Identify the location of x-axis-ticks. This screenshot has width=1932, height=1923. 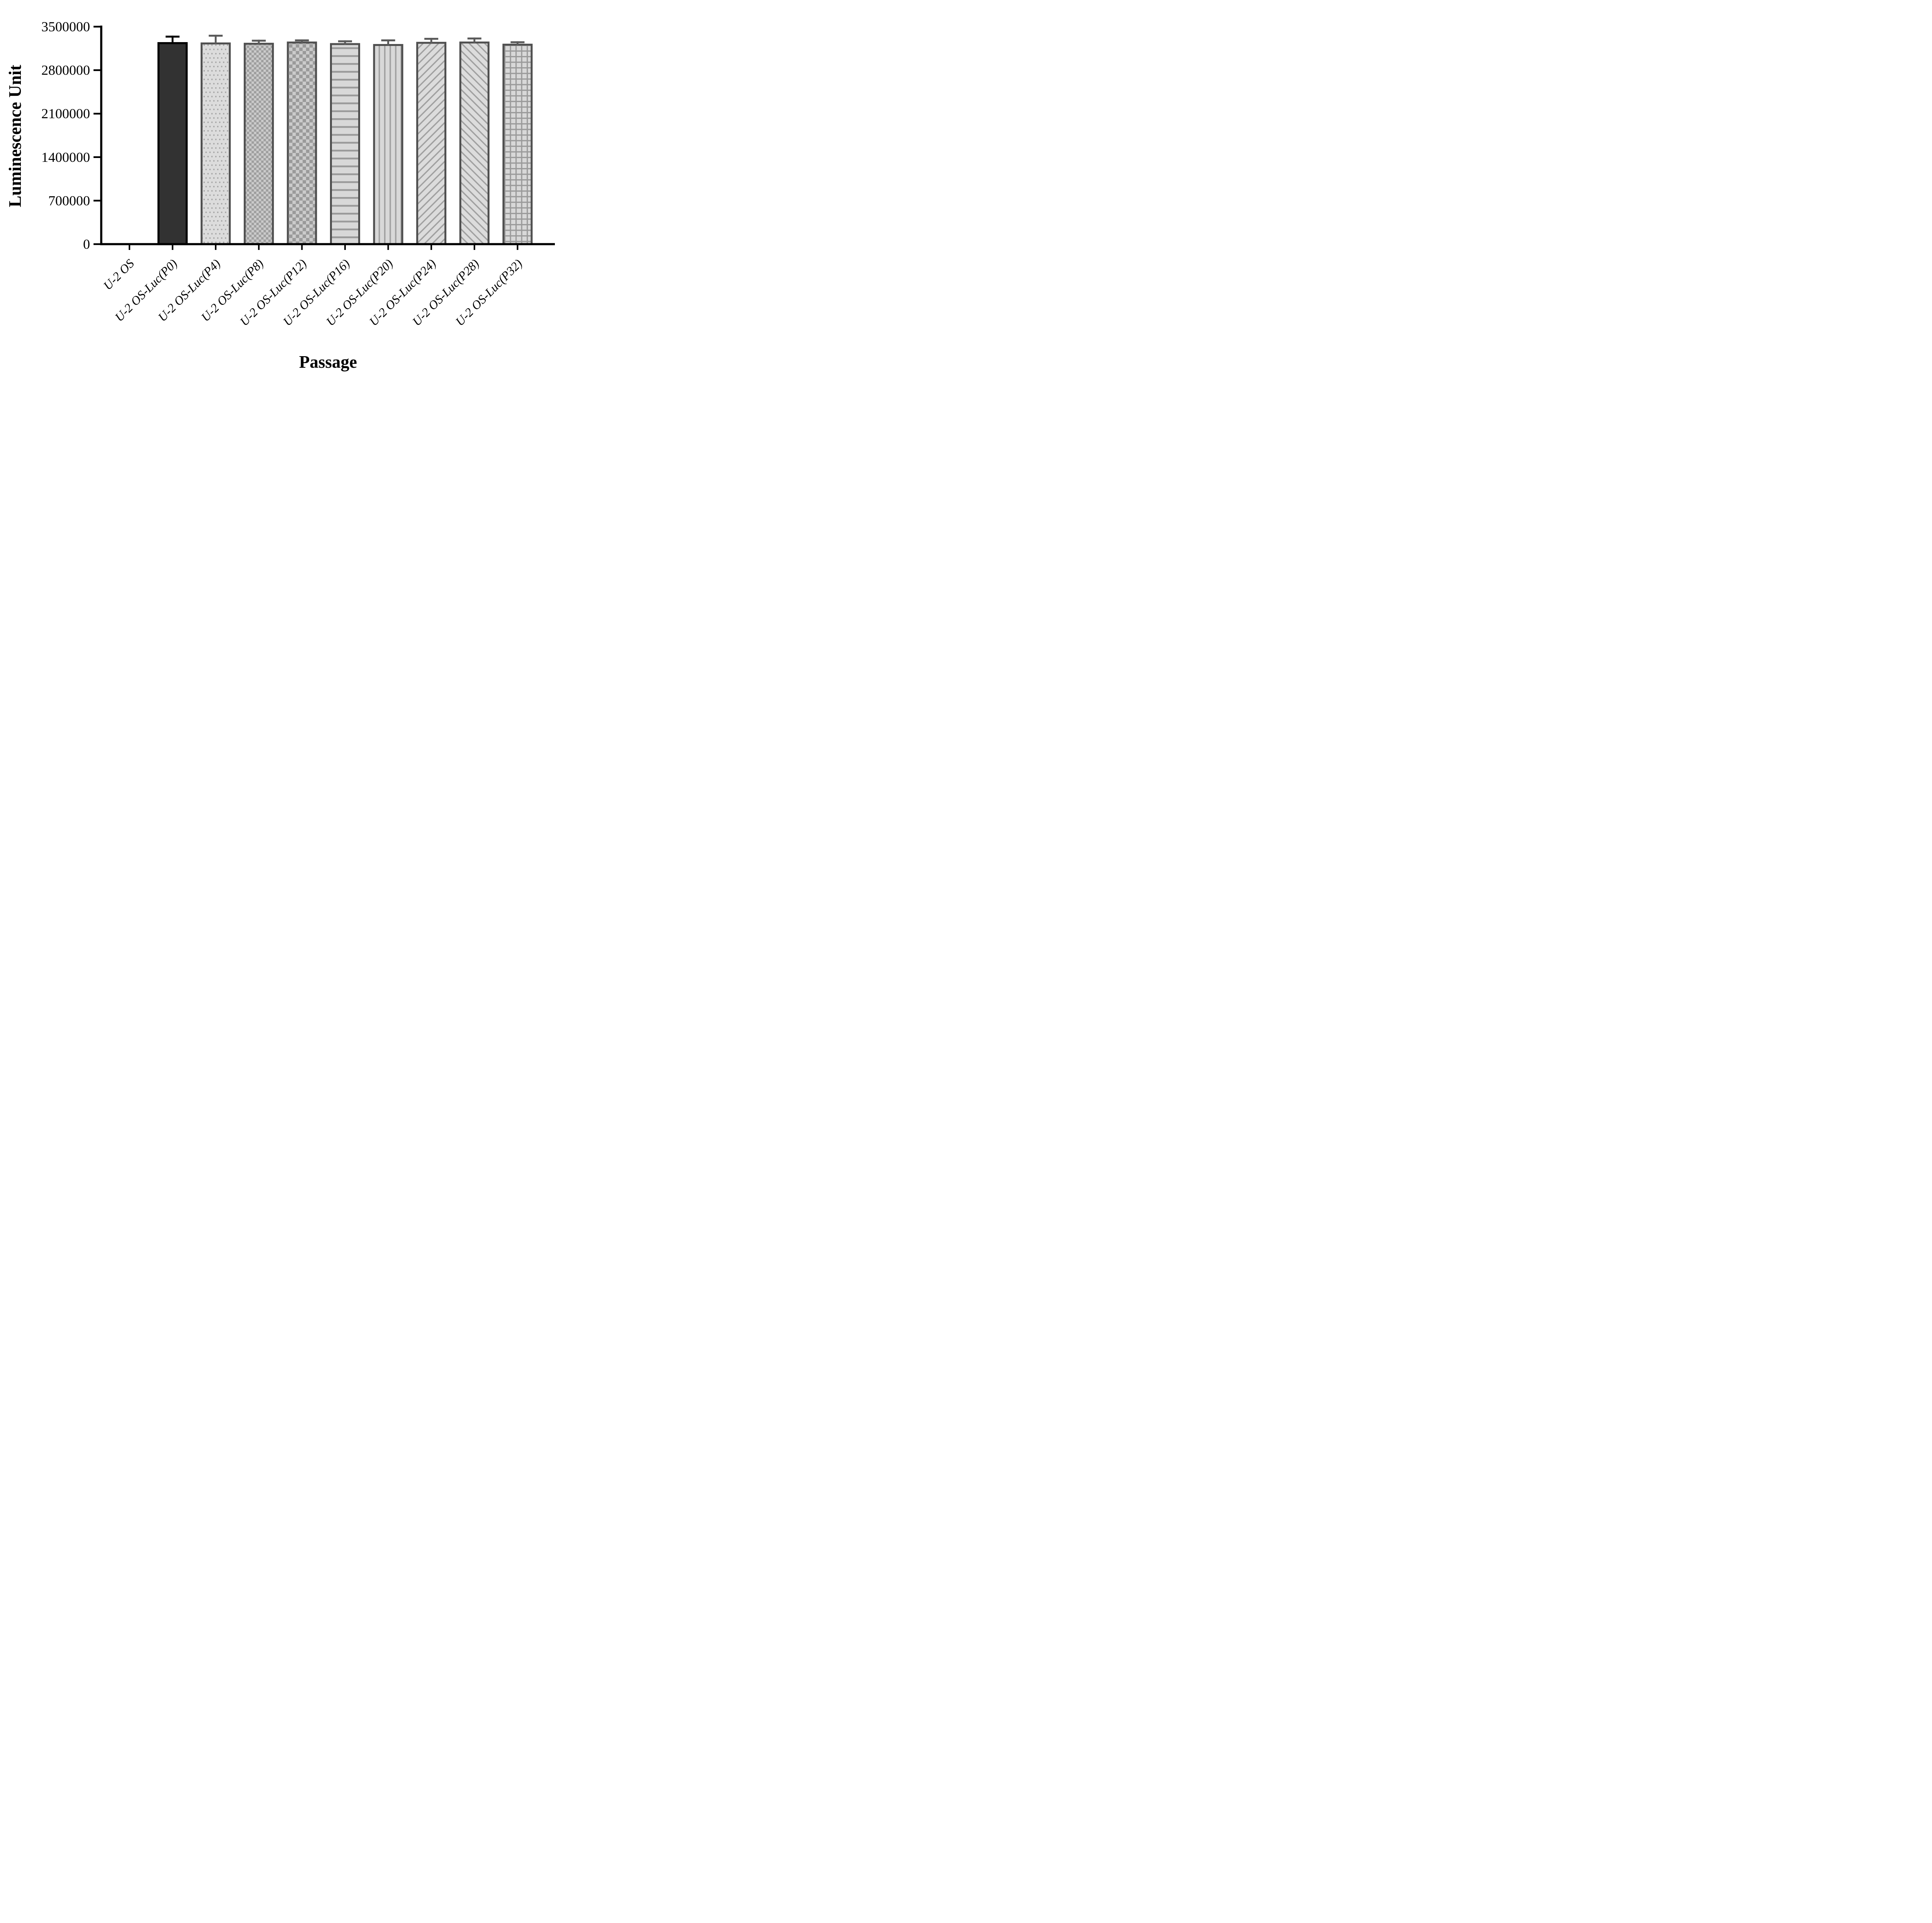
(324, 247).